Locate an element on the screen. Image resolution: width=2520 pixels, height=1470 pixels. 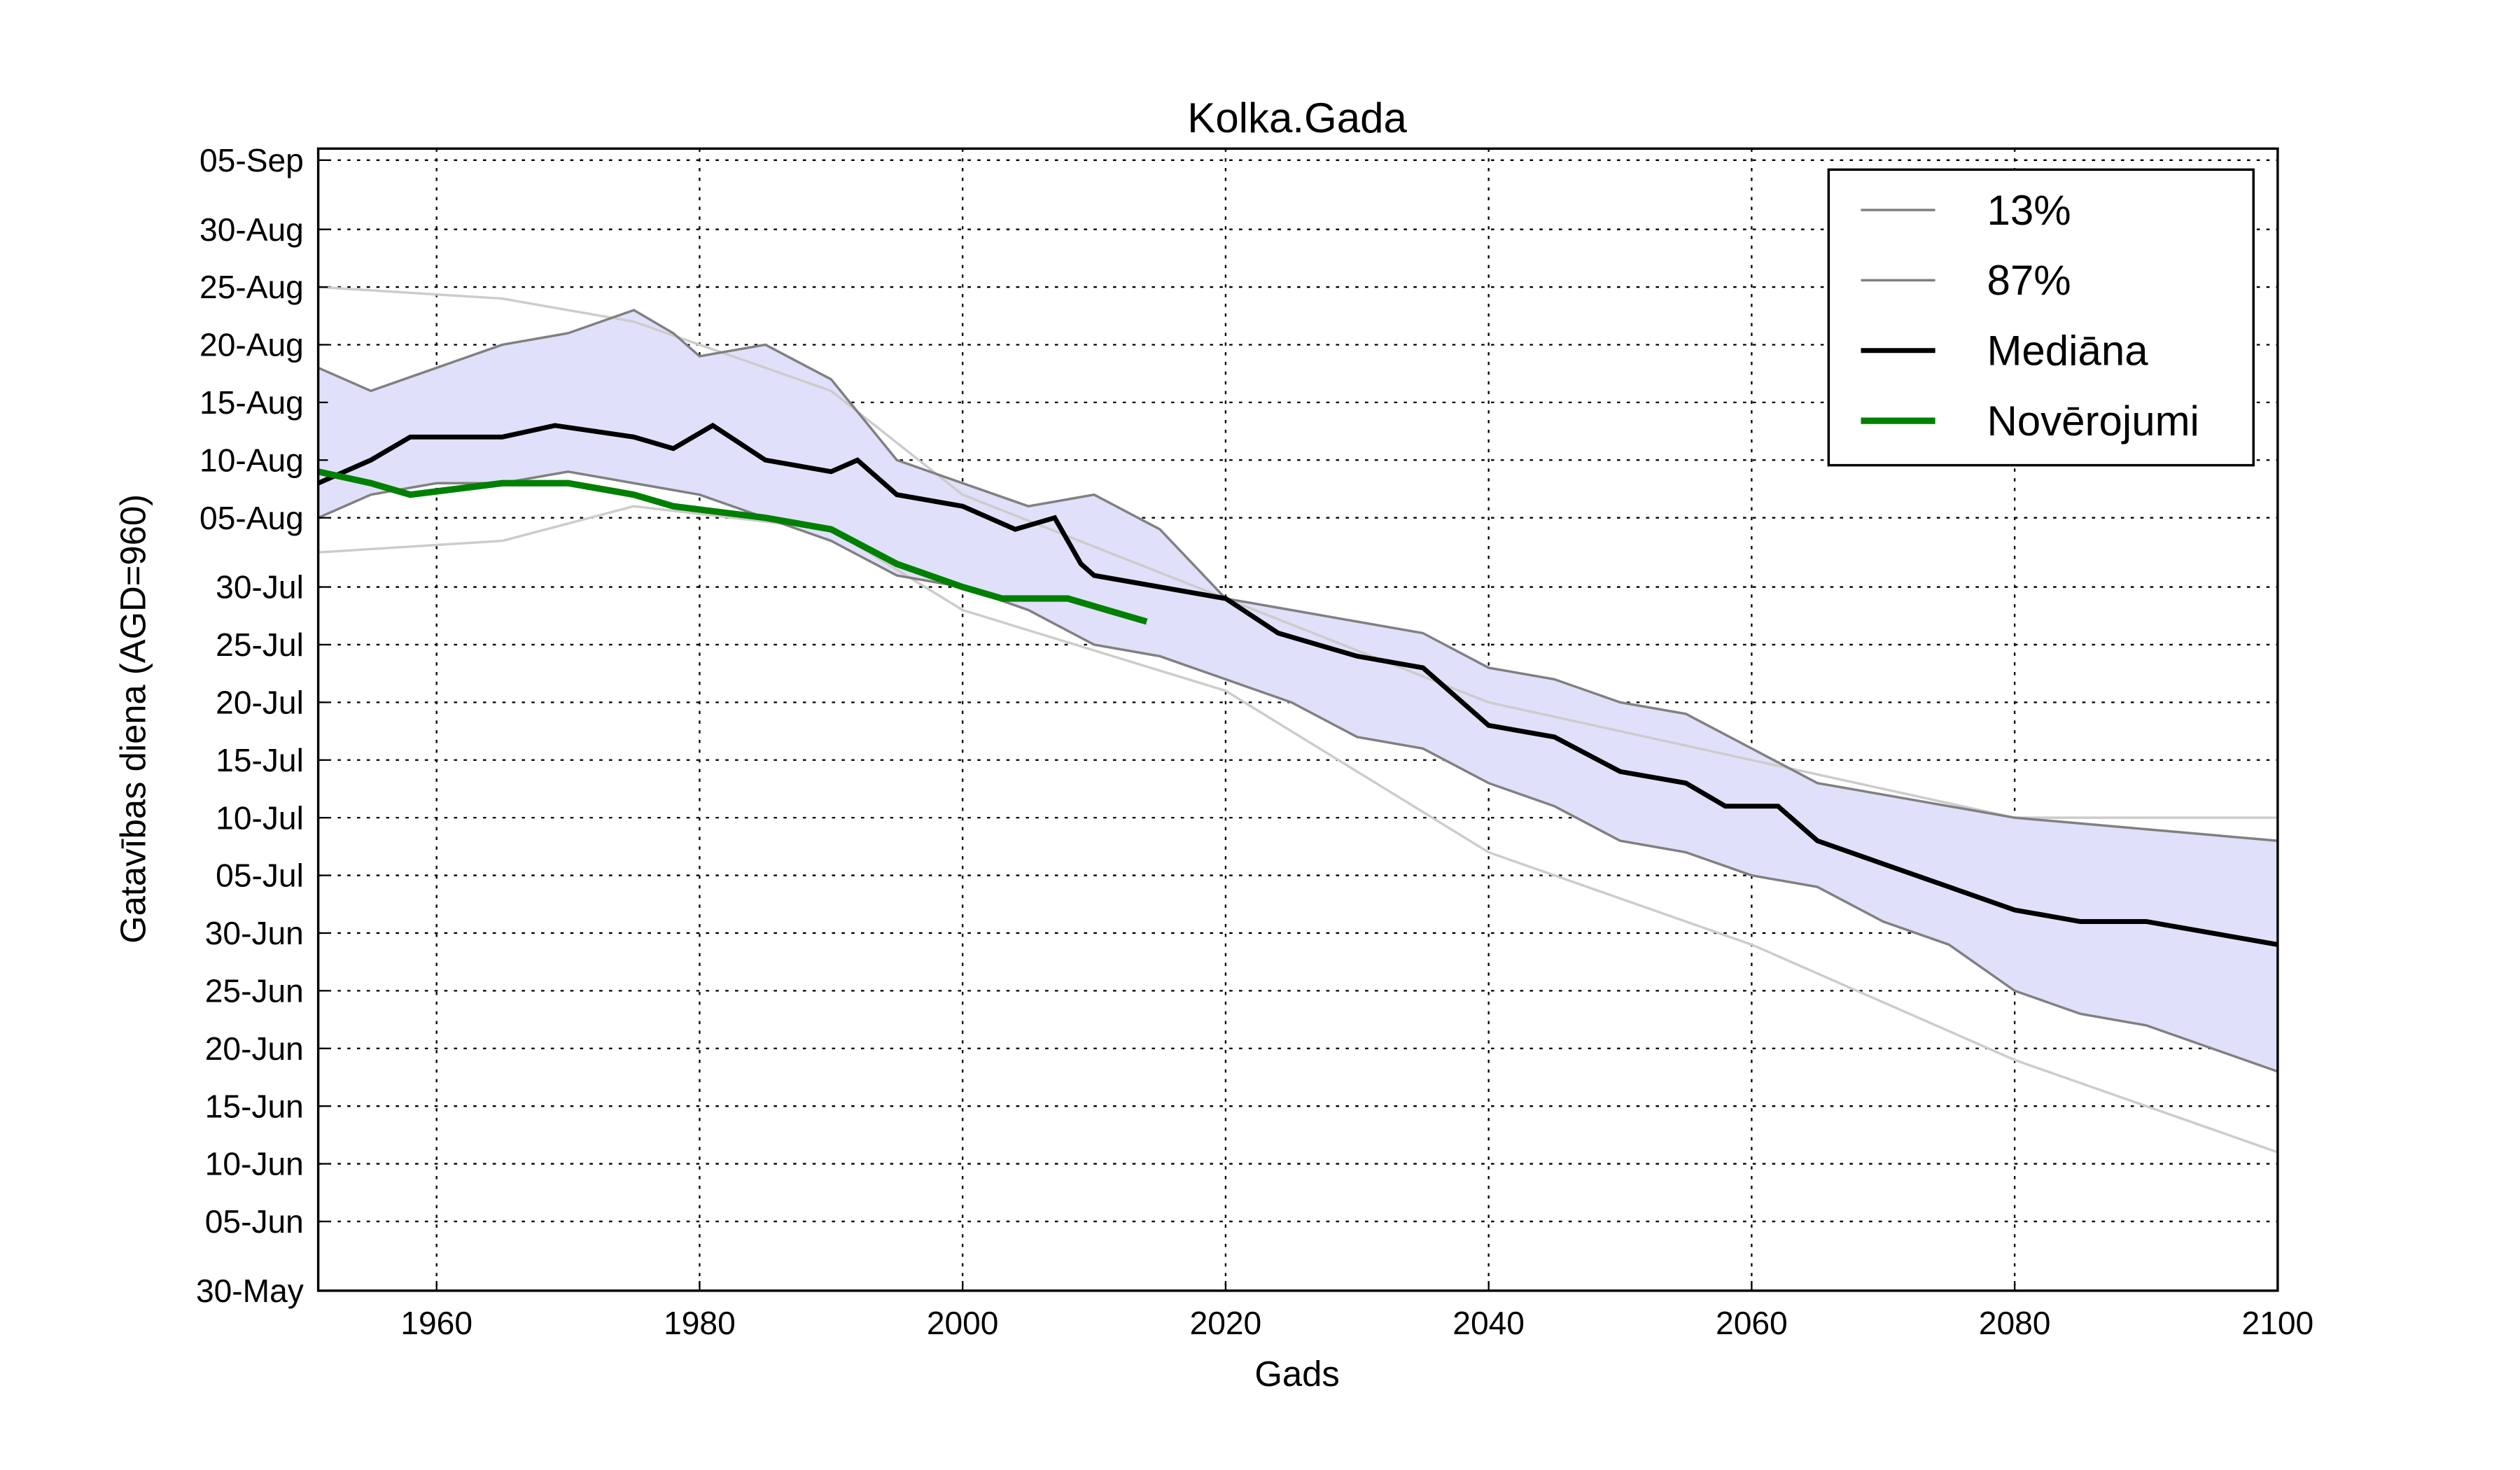
y-tick-label: 30-Jul is located at coordinates (260, 587).